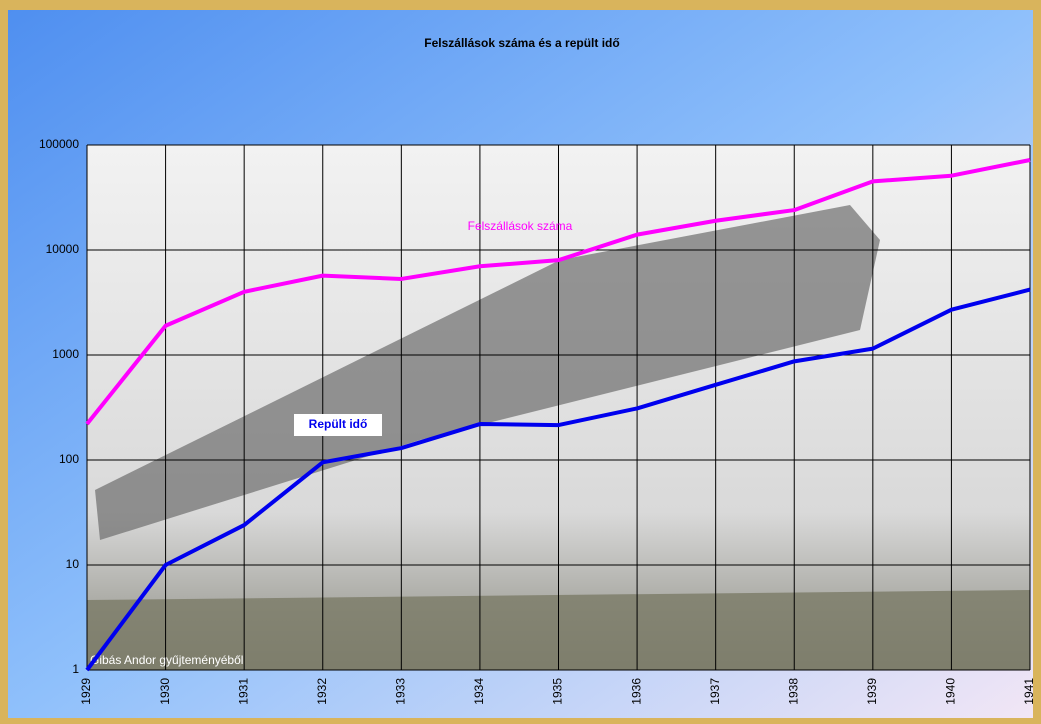 This screenshot has height=724, width=1041. I want to click on y-tick-label: 100000, so click(59, 144).